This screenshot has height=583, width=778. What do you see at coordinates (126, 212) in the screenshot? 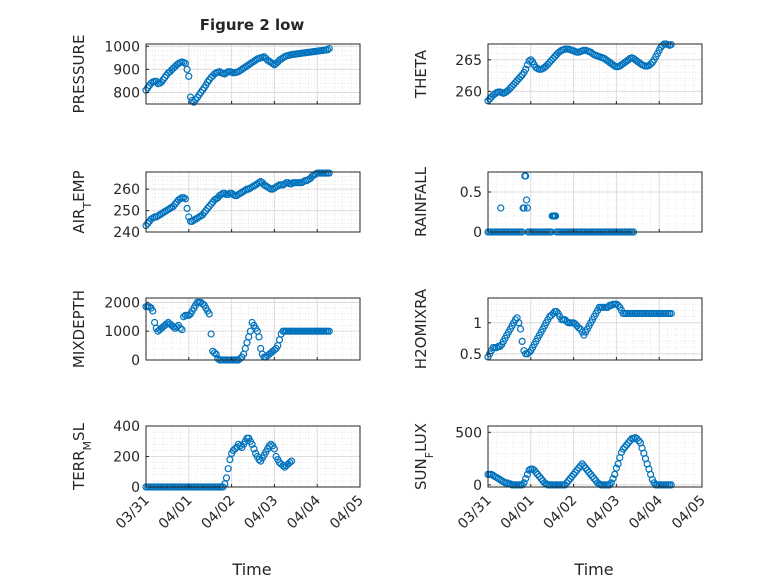
I see `y-tick-label: 250` at bounding box center [126, 212].